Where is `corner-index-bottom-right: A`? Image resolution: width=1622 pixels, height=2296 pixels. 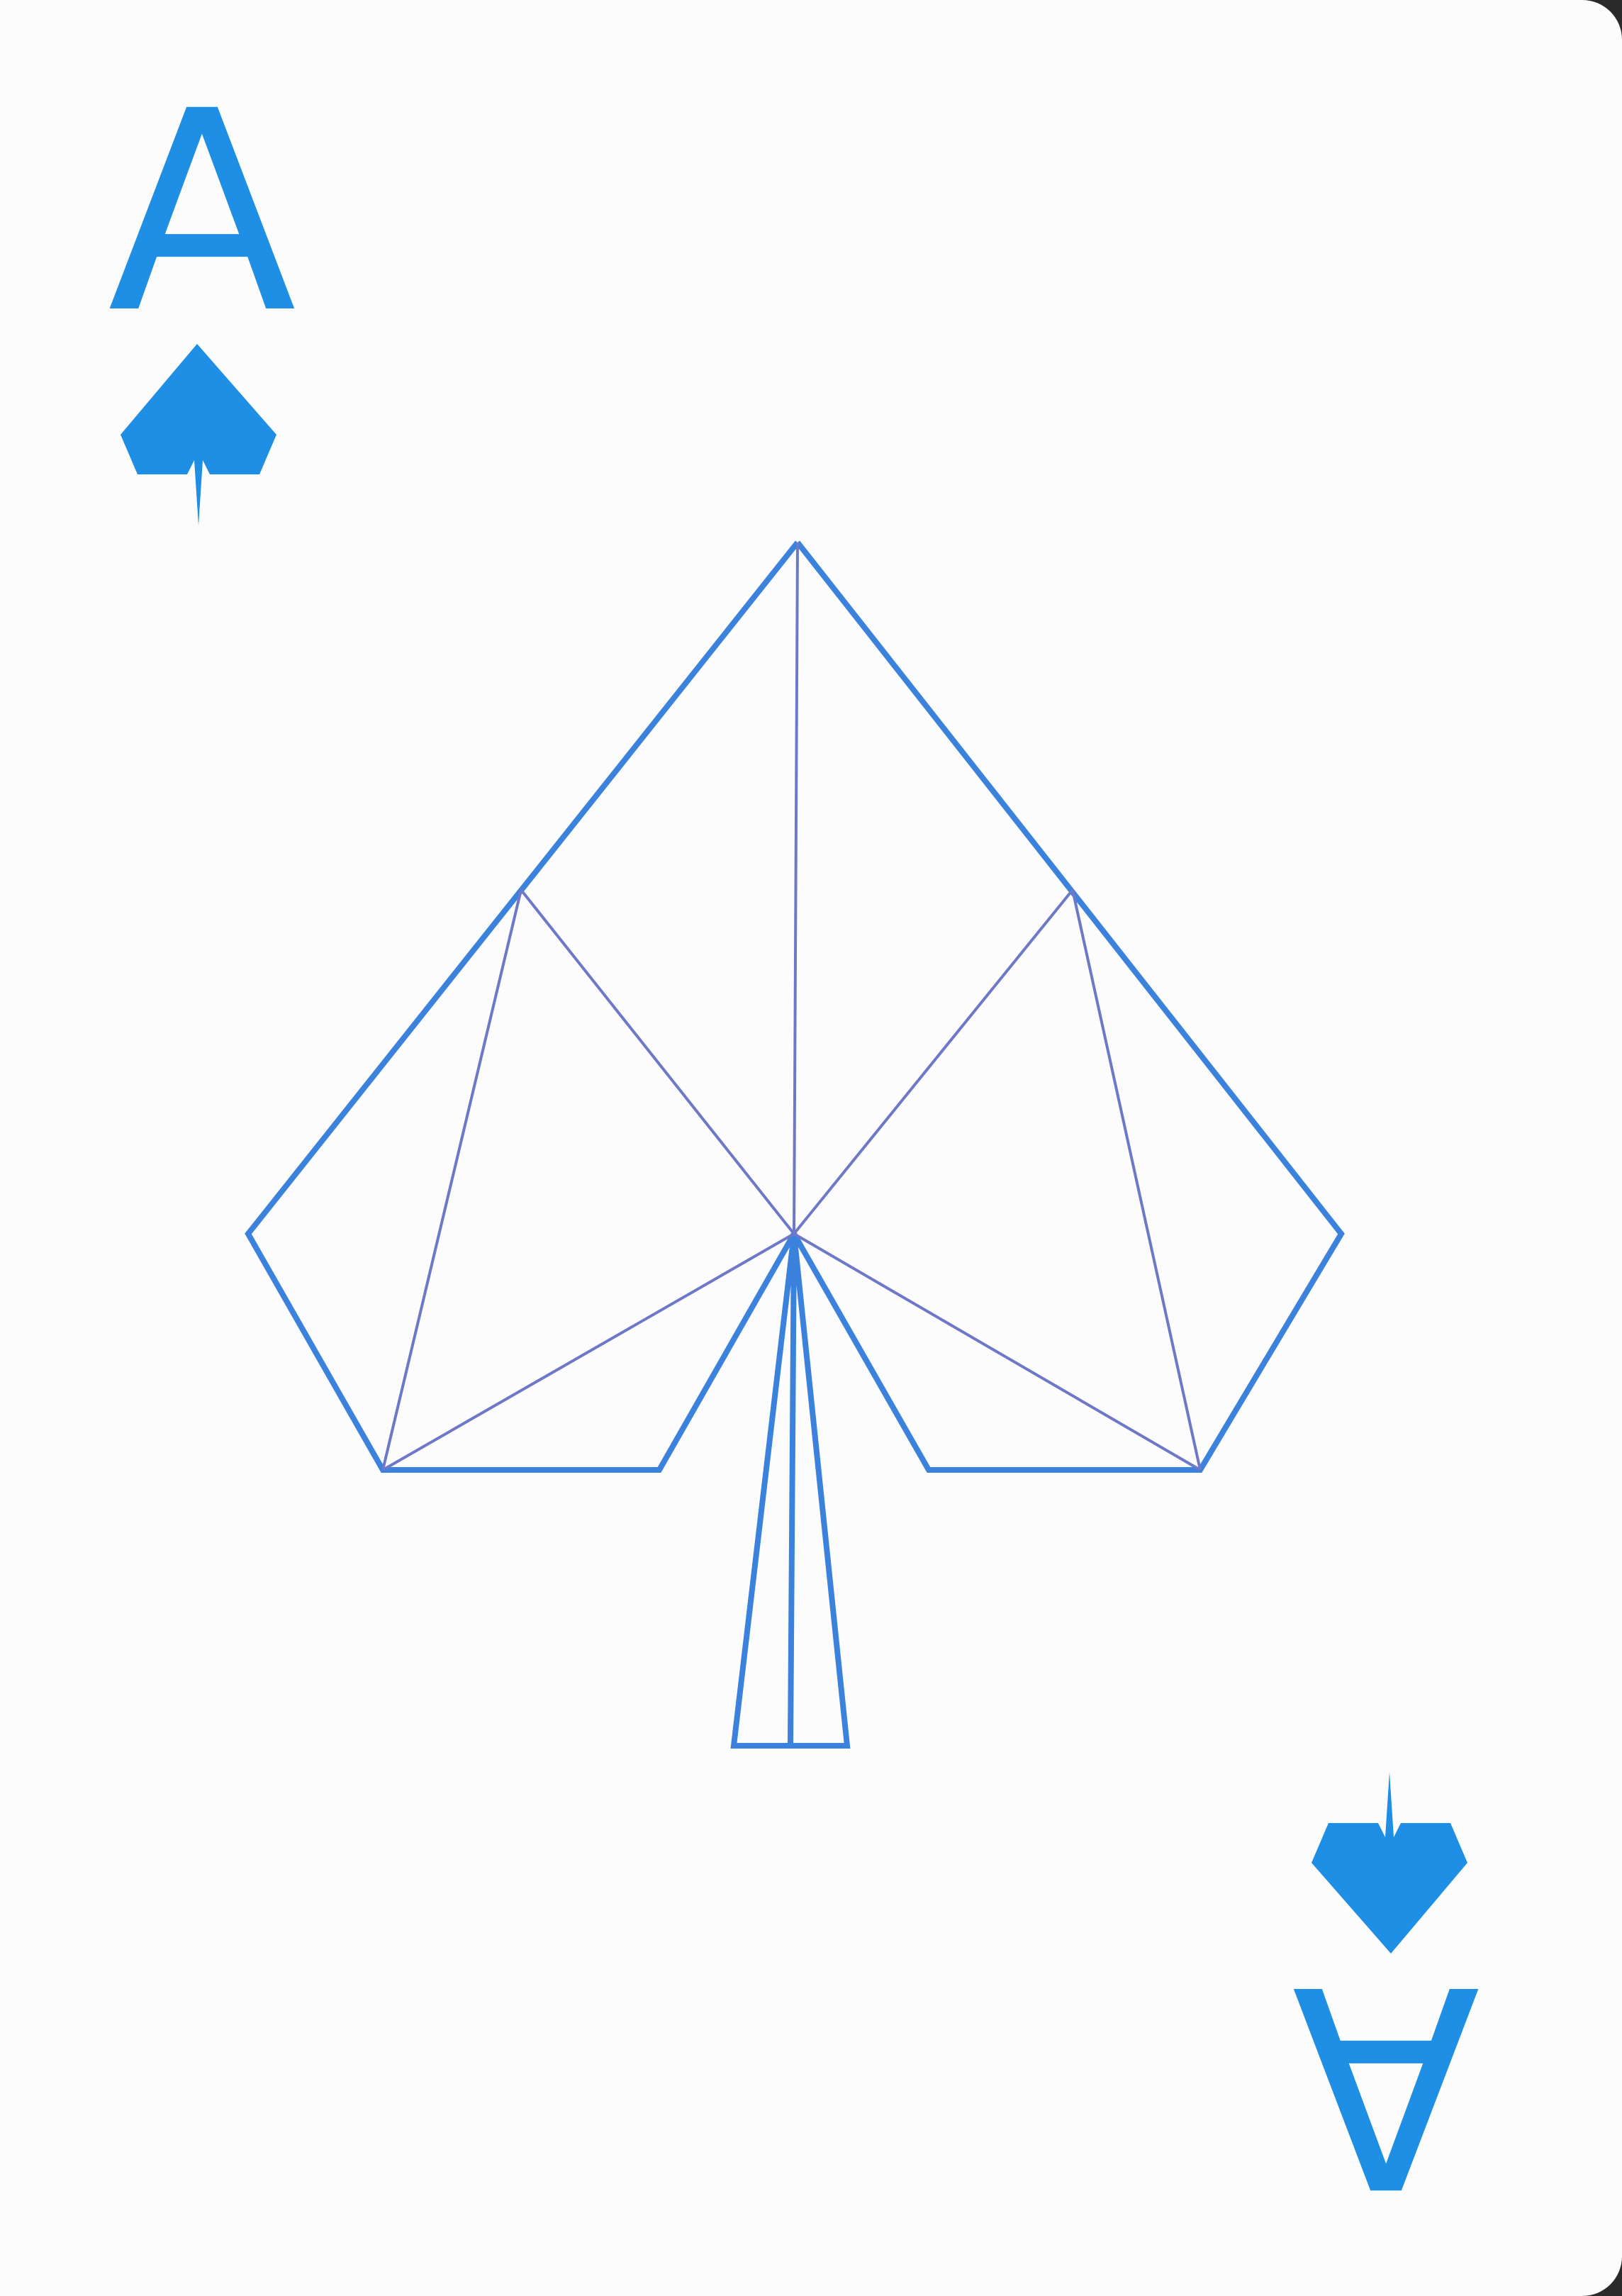
corner-index-bottom-right: A is located at coordinates (1389, 2002).